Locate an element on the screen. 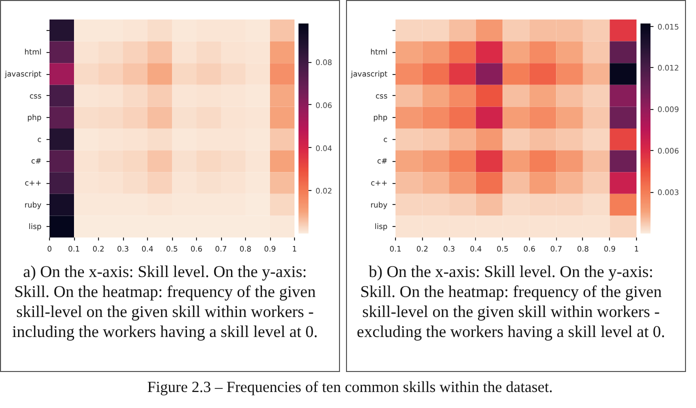  text: a) On the x-axis: Skill level. On the y-axis: Skill. On the heatmap: frequency of the given skill-level on the given skill within workers - including the workers having a skill level at 0. is located at coordinates (165, 302).